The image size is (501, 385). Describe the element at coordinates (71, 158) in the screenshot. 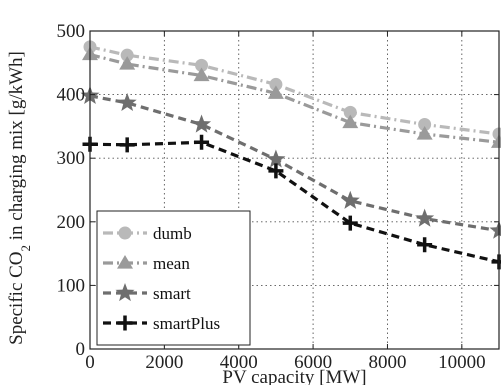

I see `y-tick-label-3: 300` at that location.